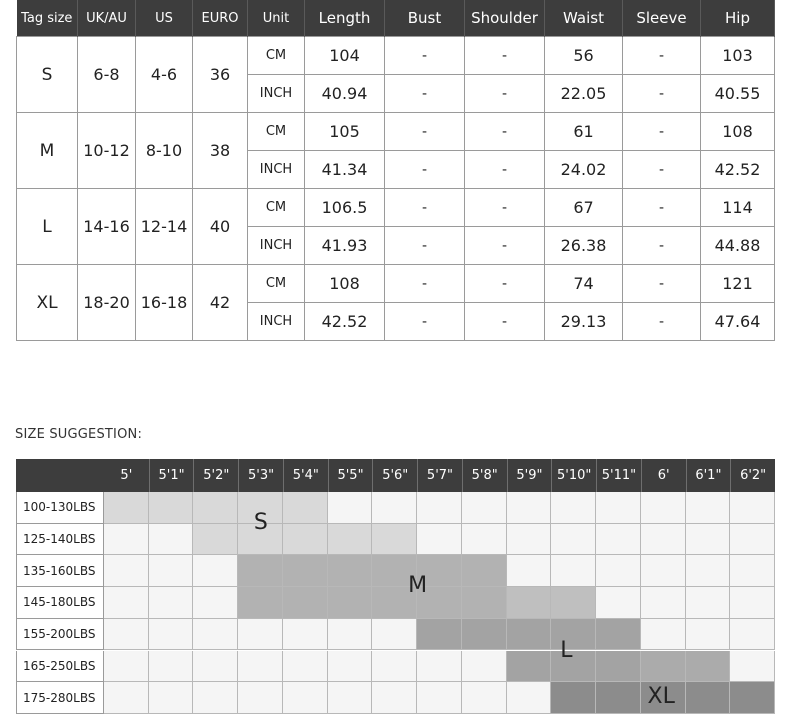 This screenshot has width=790, height=719. What do you see at coordinates (737, 169) in the screenshot?
I see `hip-cell: 42.52` at bounding box center [737, 169].